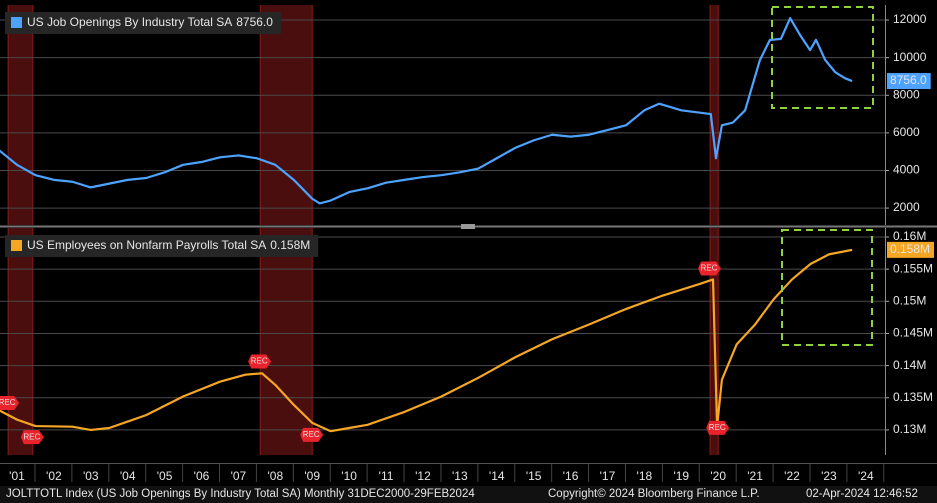 This screenshot has width=937, height=503. Describe the element at coordinates (128, 476) in the screenshot. I see `x-tick-label: '04` at that location.